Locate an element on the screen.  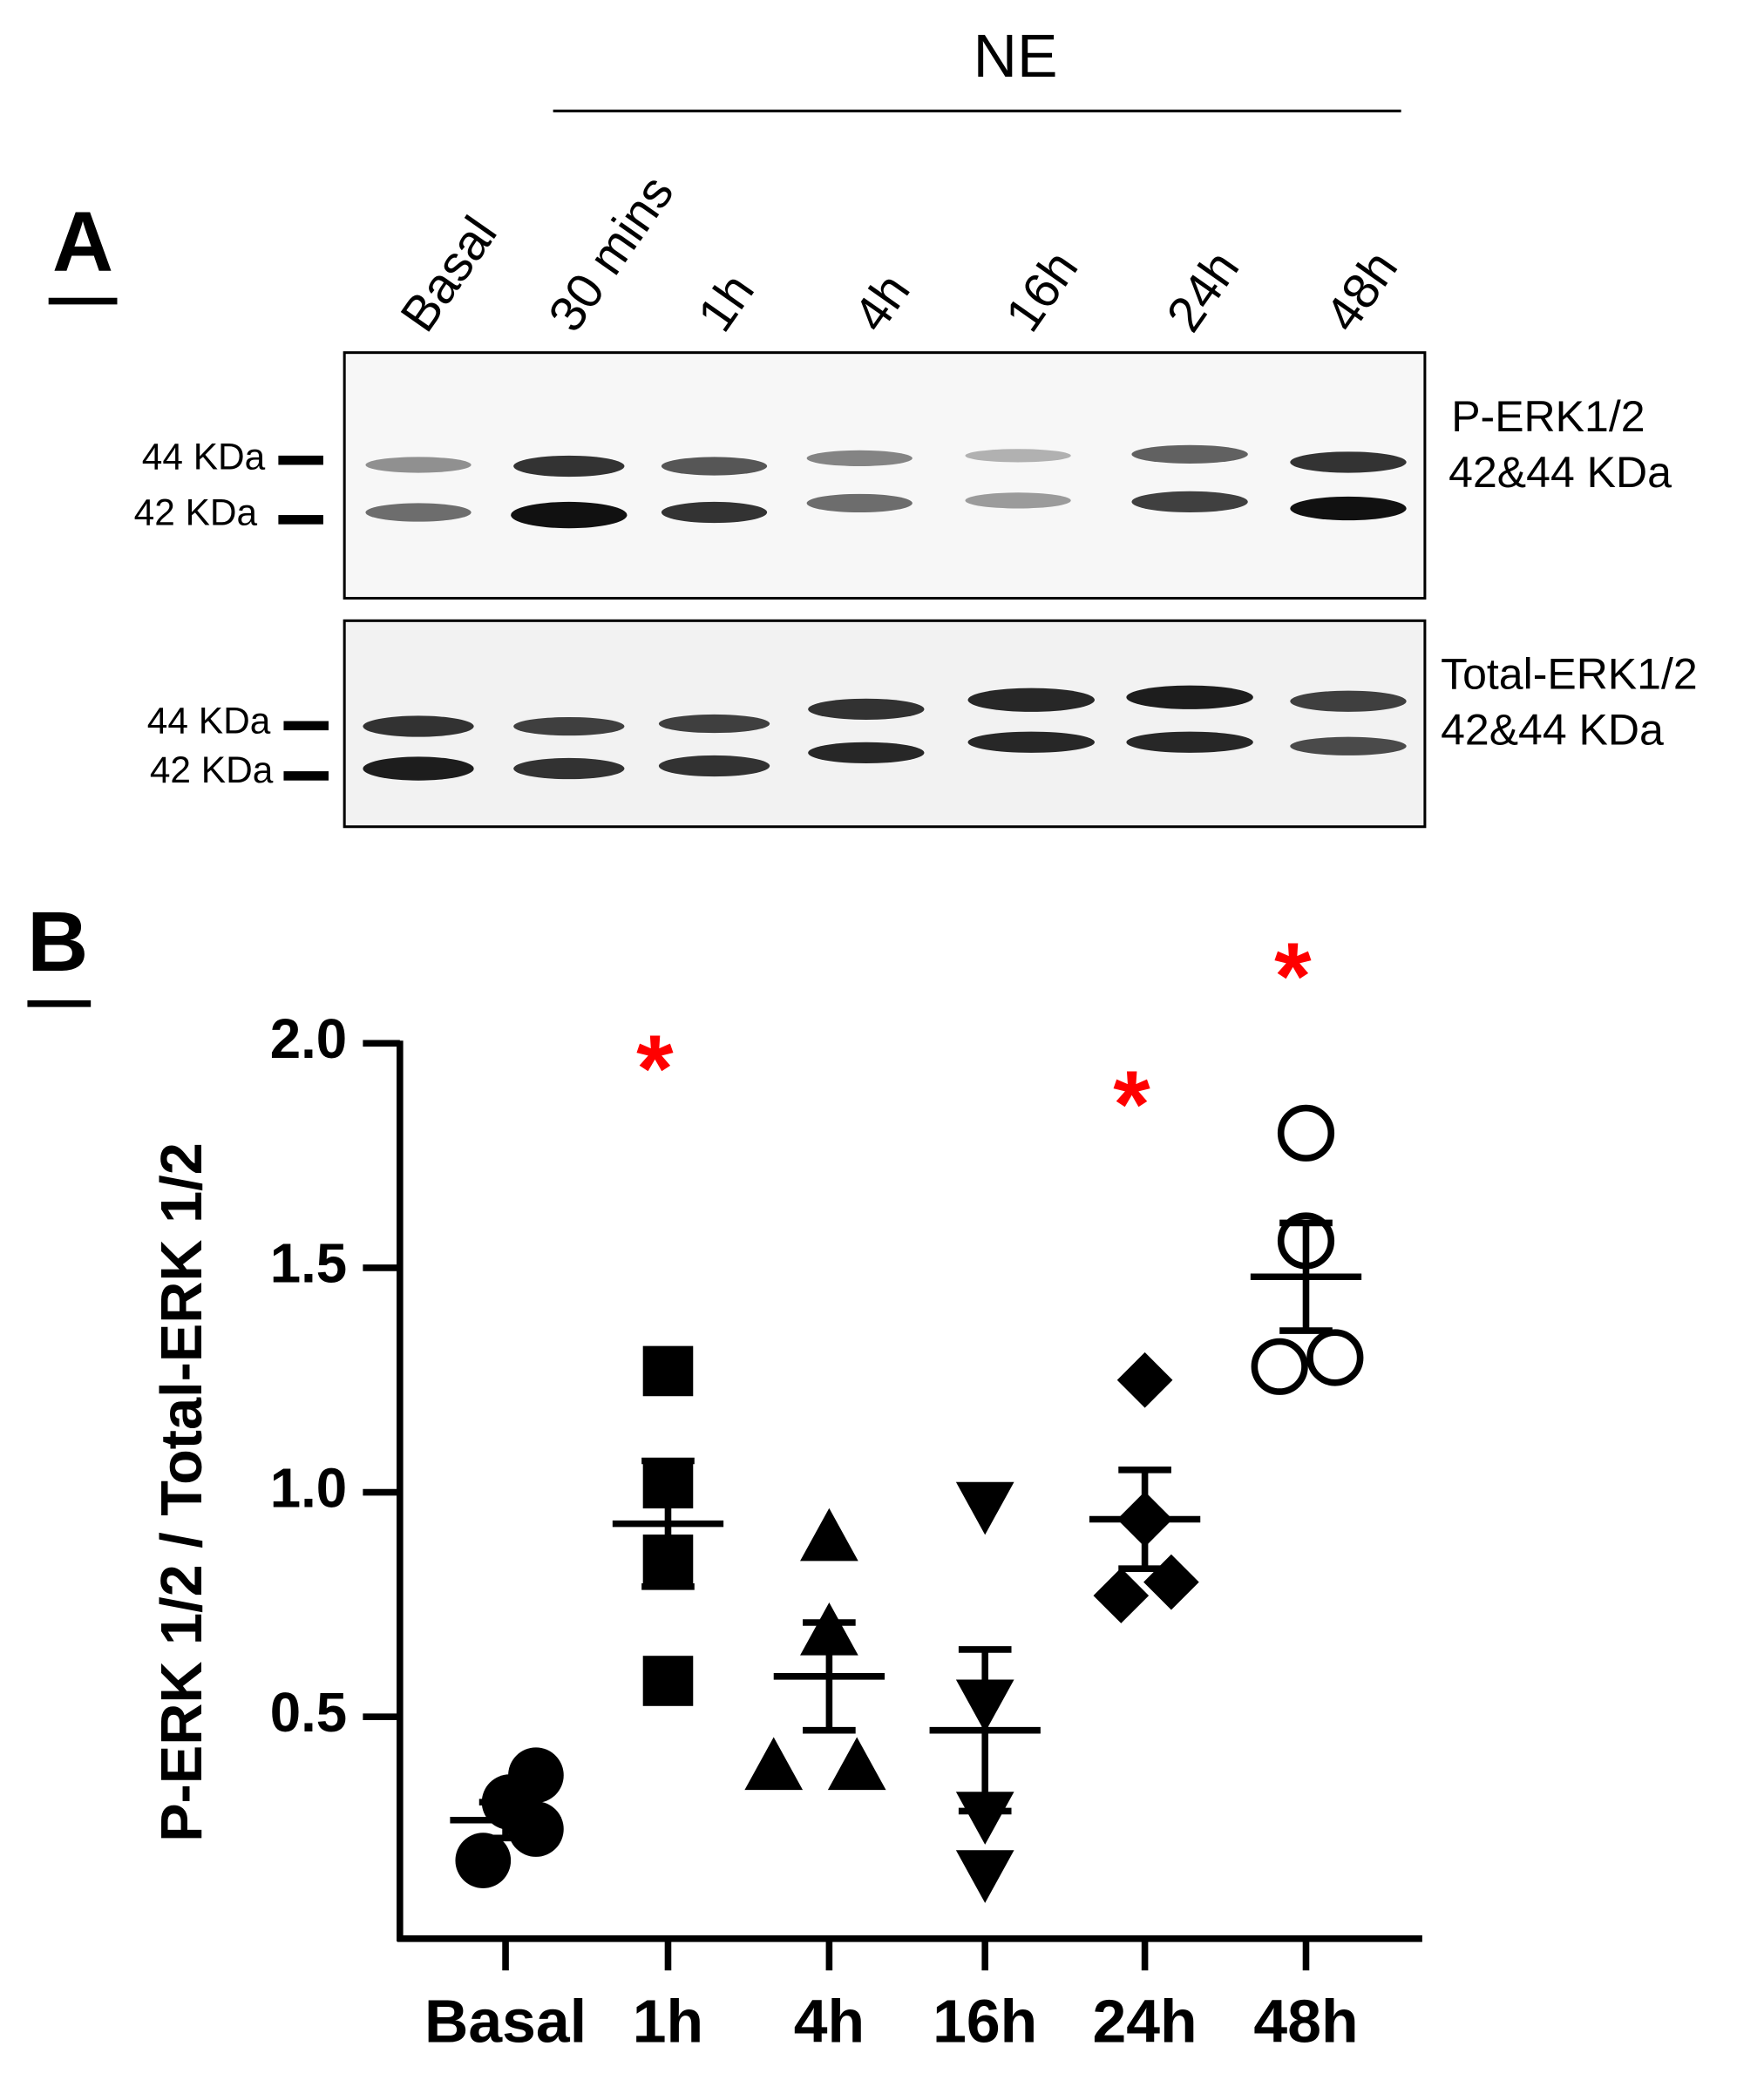
x-tick-label: Basal is located at coordinates (505, 2021).